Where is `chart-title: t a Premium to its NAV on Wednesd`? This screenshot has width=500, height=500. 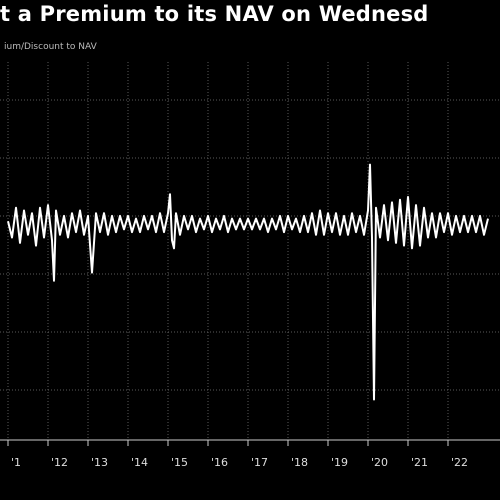 chart-title: t a Premium to its NAV on Wednesd is located at coordinates (214, 14).